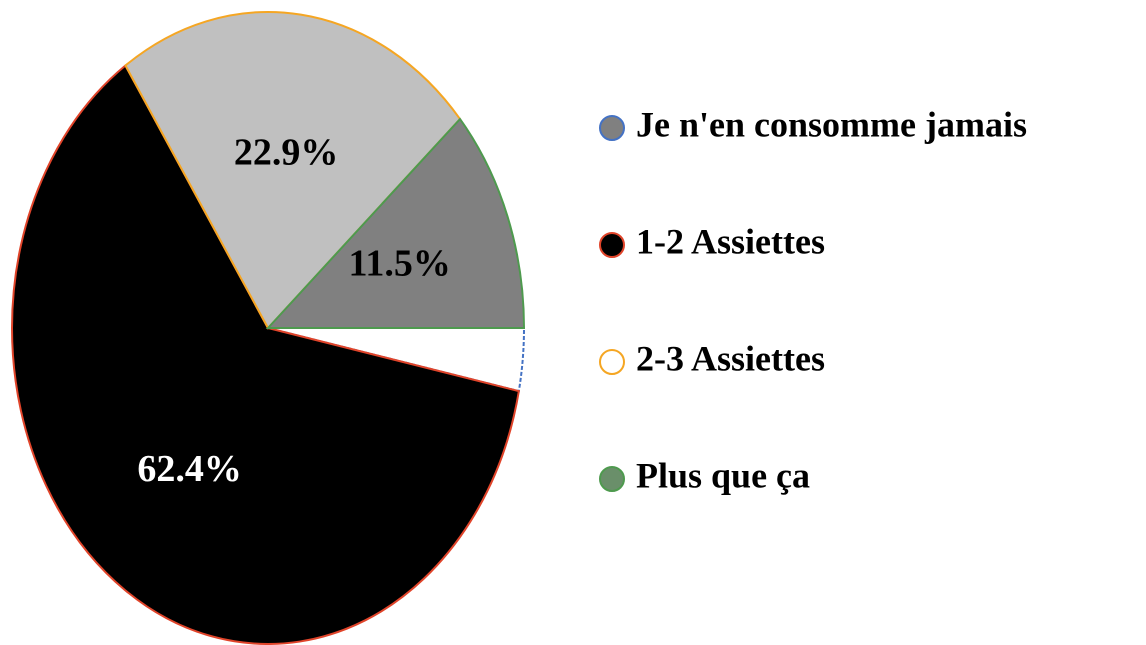  What do you see at coordinates (730, 358) in the screenshot?
I see `legend-label: 2-3 Assiettes` at bounding box center [730, 358].